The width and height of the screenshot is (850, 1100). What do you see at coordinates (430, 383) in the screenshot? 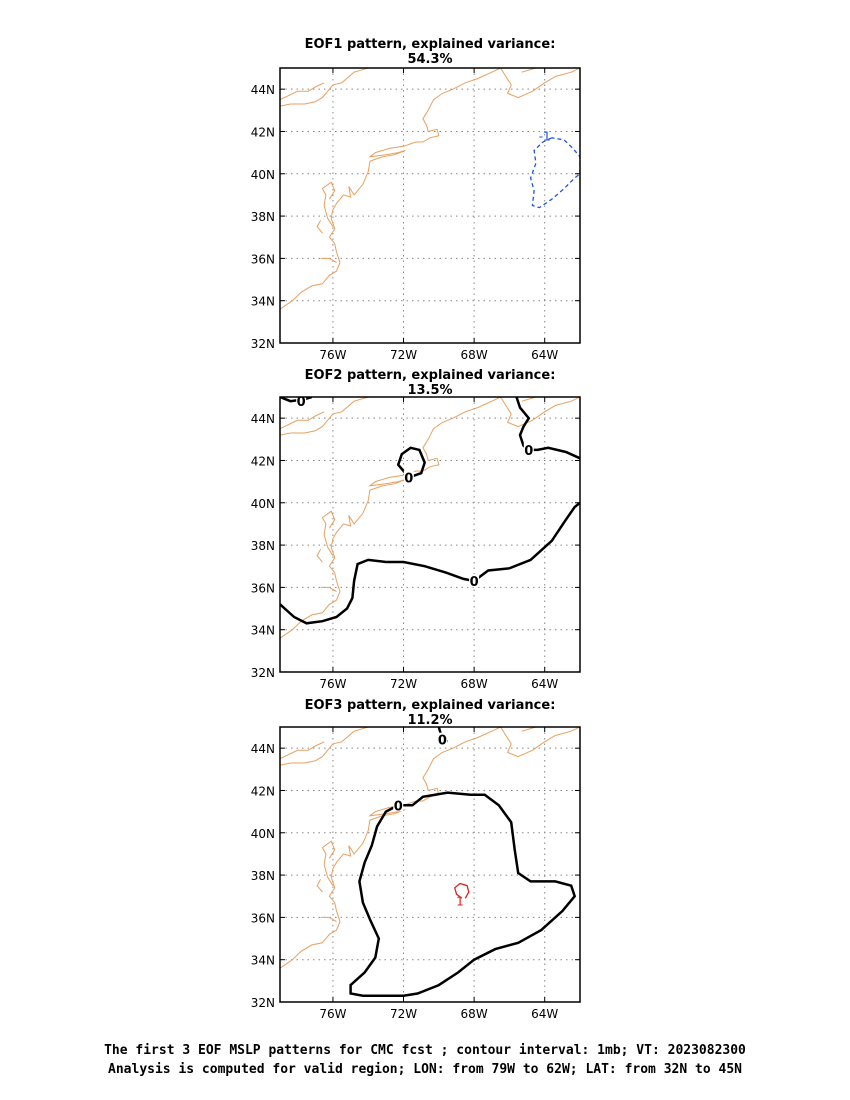
I see `panel-title-eof2: EOF2 pattern, explained variance: 13.5%` at bounding box center [430, 383].